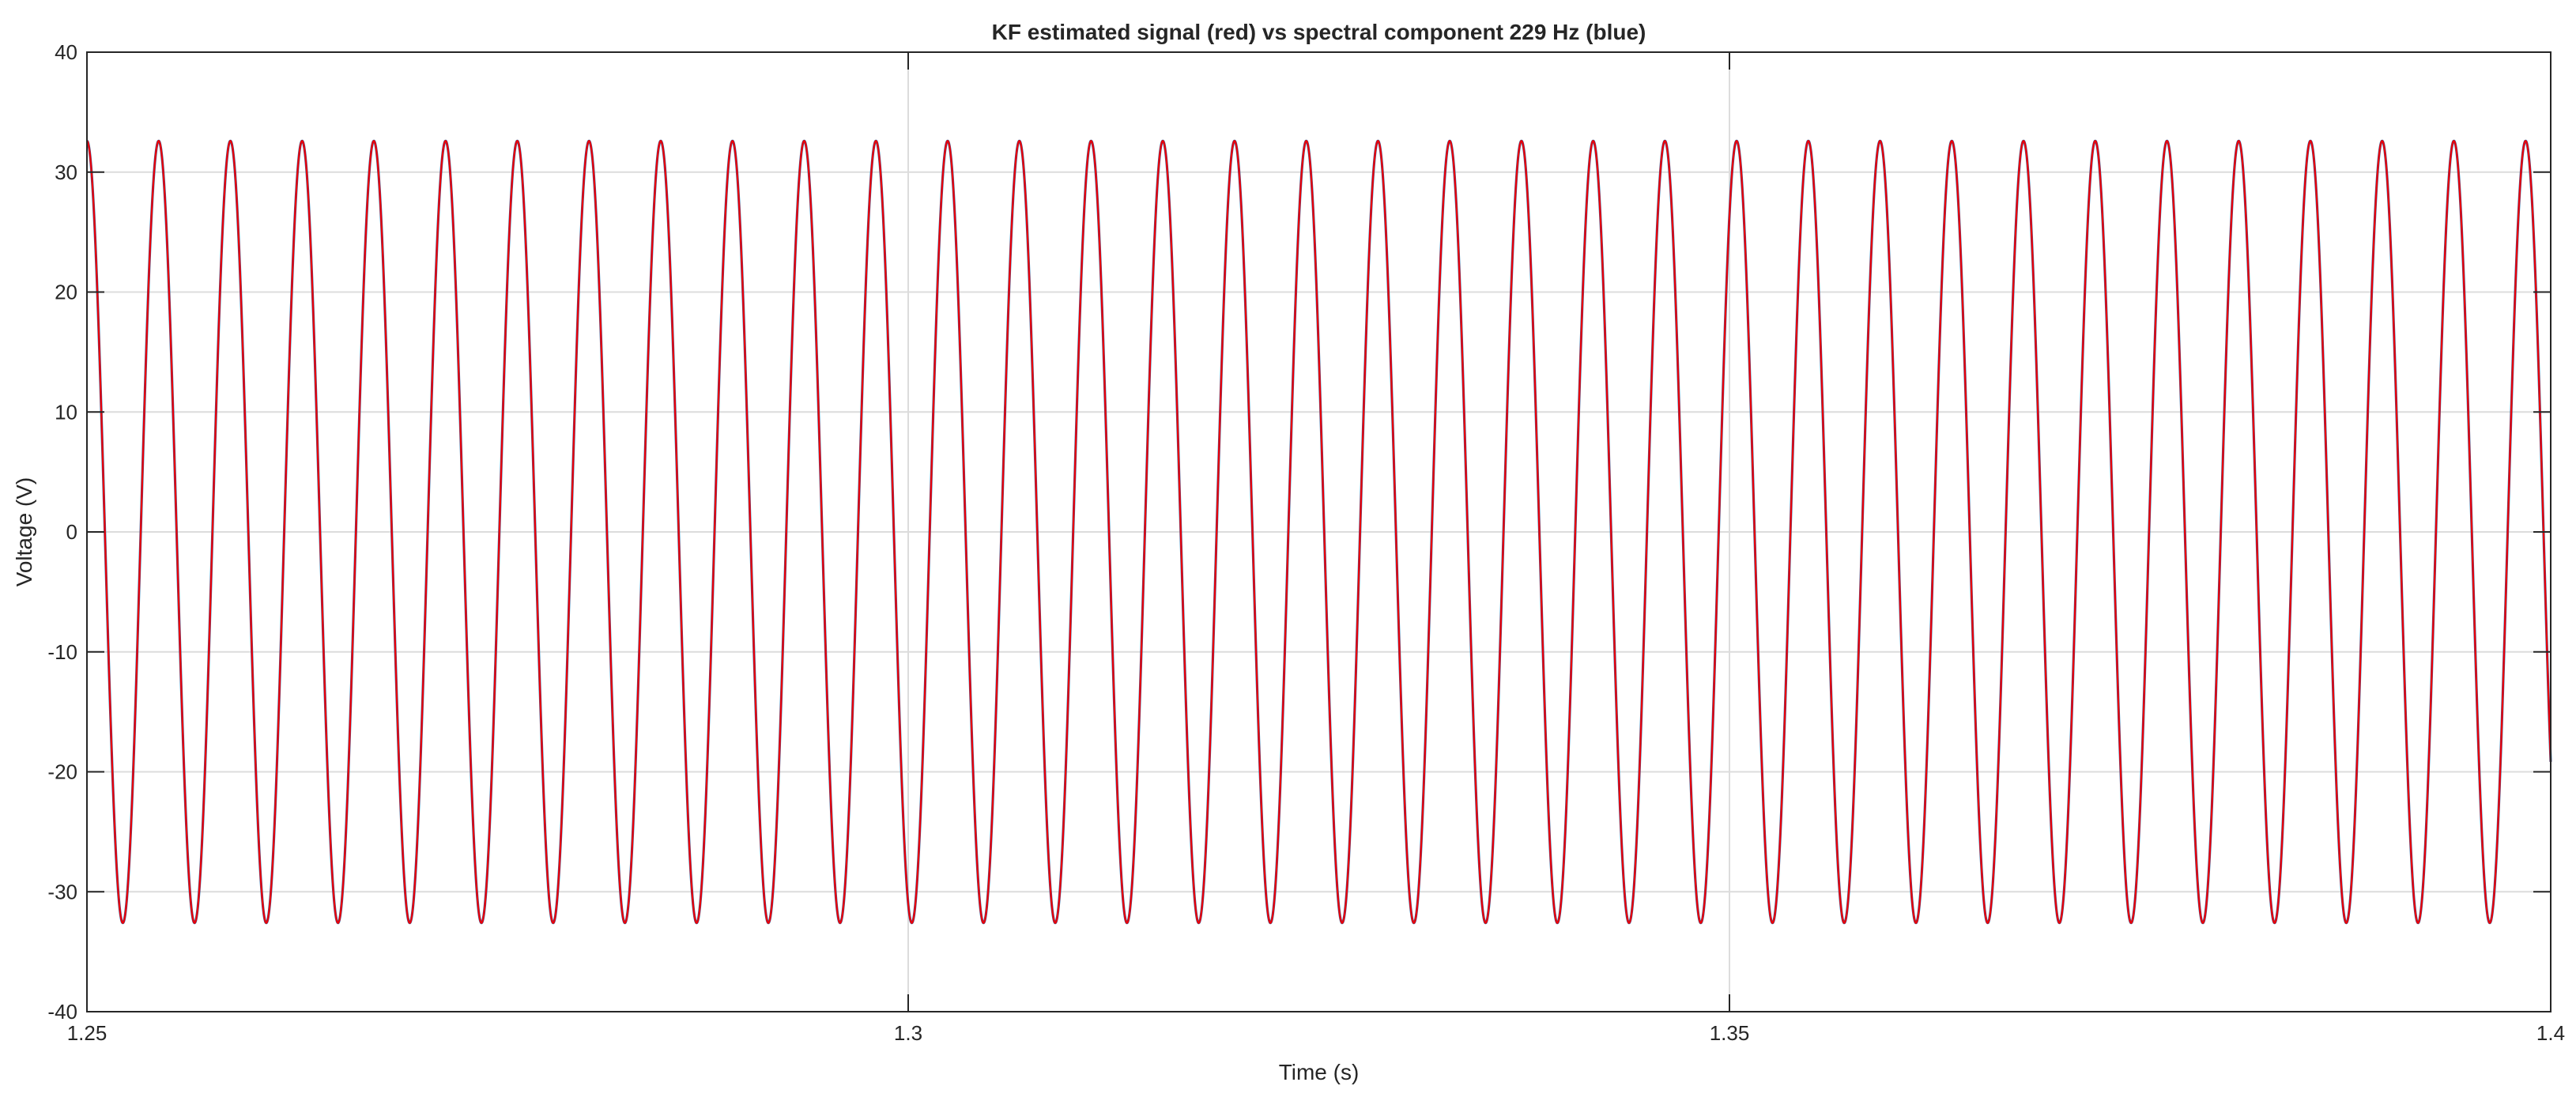  I want to click on x-tick-label: 1.3, so click(908, 1033).